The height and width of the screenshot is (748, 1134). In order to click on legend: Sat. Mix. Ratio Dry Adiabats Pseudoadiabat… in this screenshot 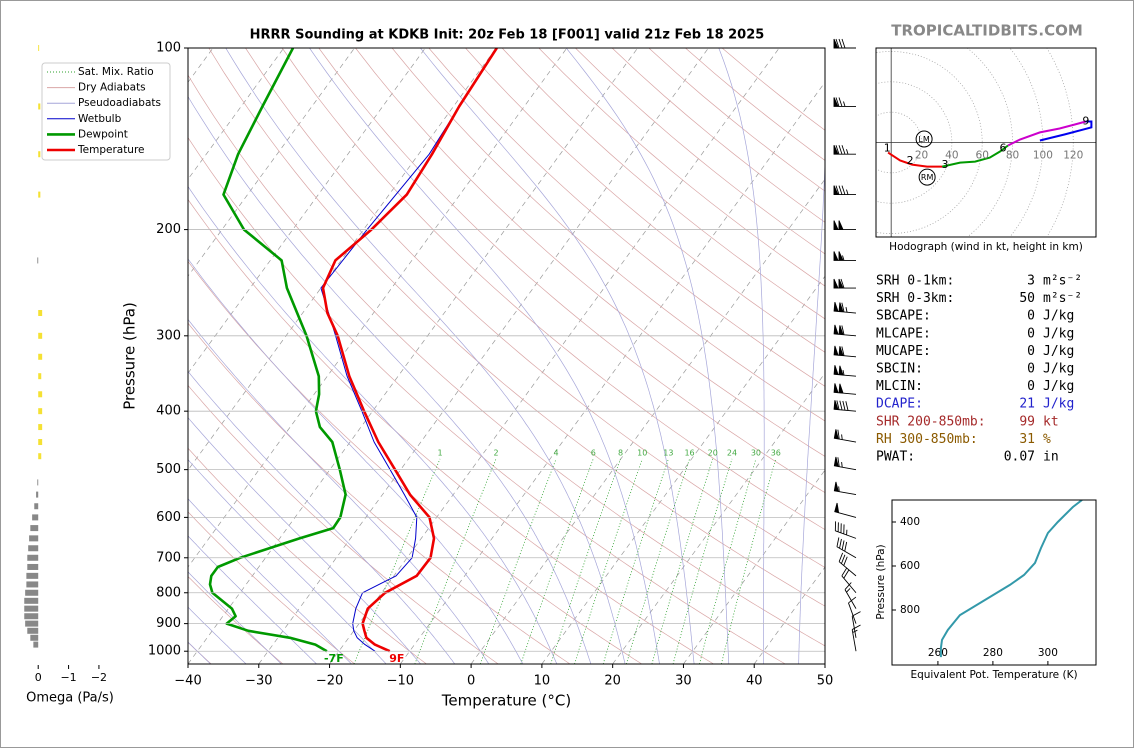, I will do `click(106, 111)`.